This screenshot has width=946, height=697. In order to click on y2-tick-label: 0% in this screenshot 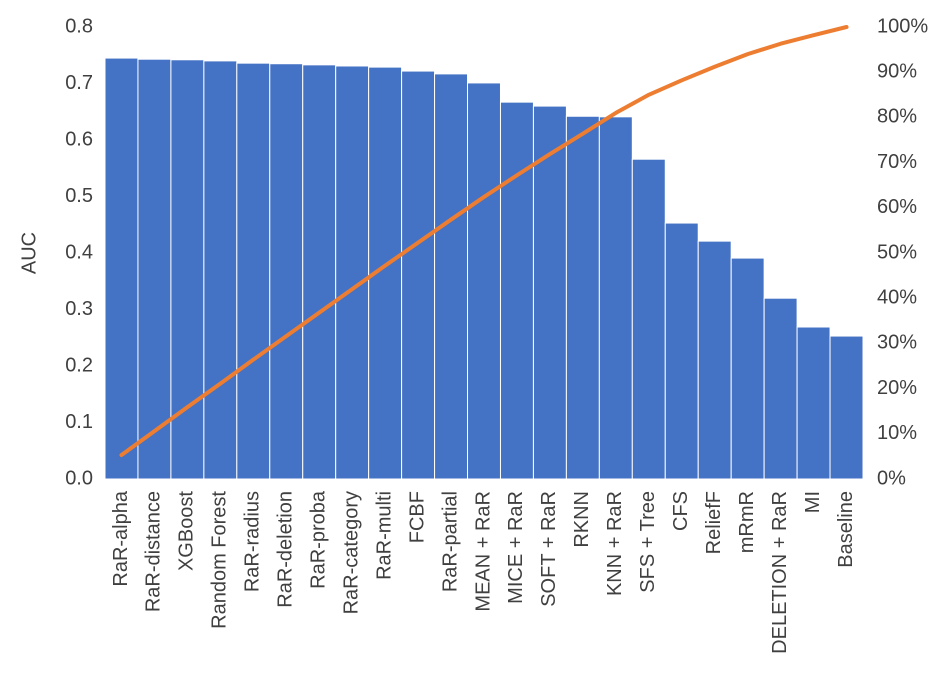, I will do `click(891, 478)`.